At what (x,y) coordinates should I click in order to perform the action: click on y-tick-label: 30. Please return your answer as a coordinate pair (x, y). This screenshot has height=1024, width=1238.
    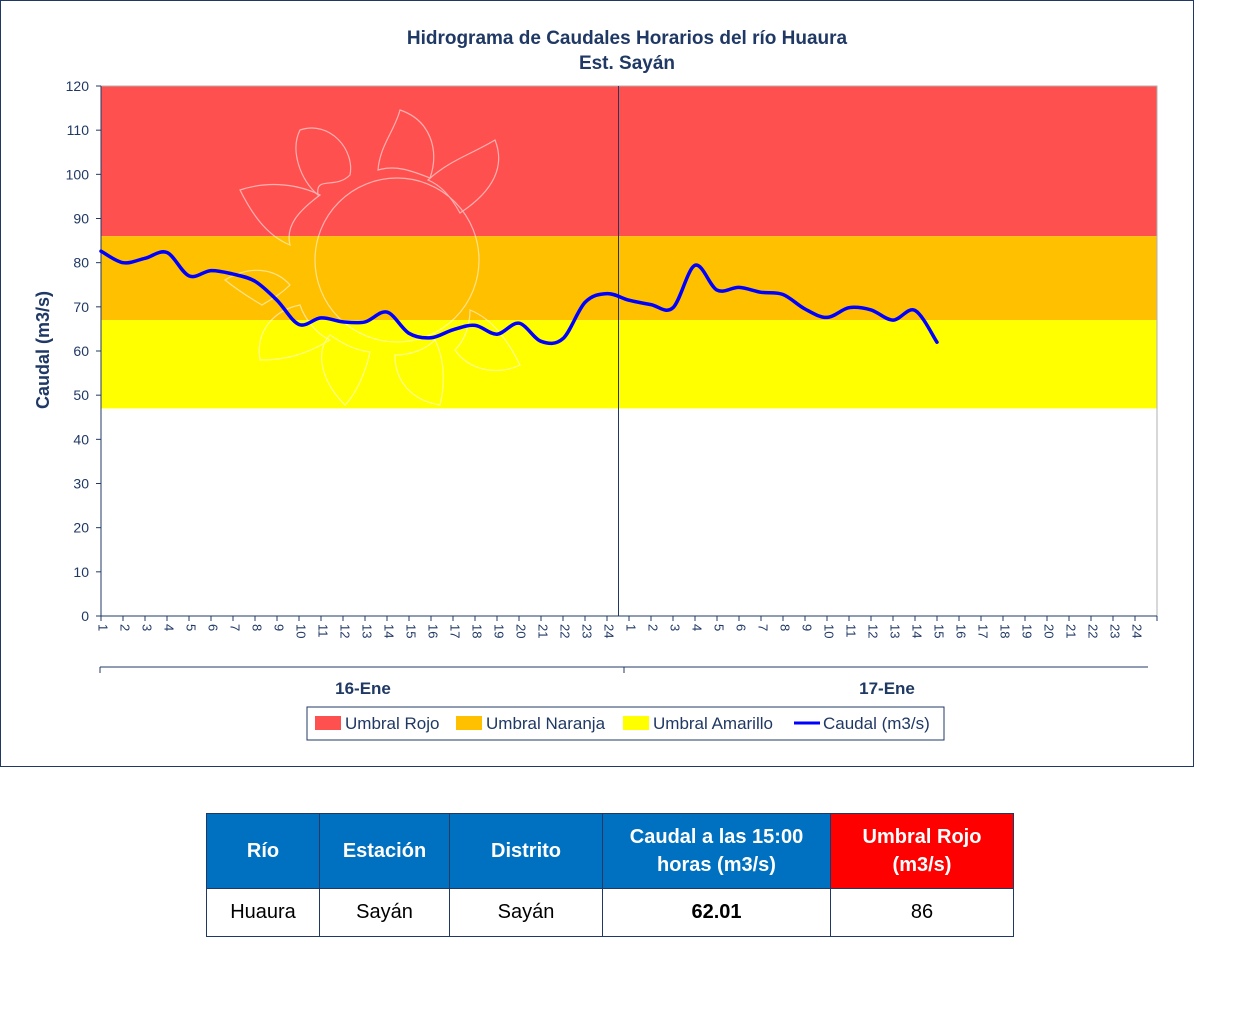
    Looking at the image, I should click on (81, 484).